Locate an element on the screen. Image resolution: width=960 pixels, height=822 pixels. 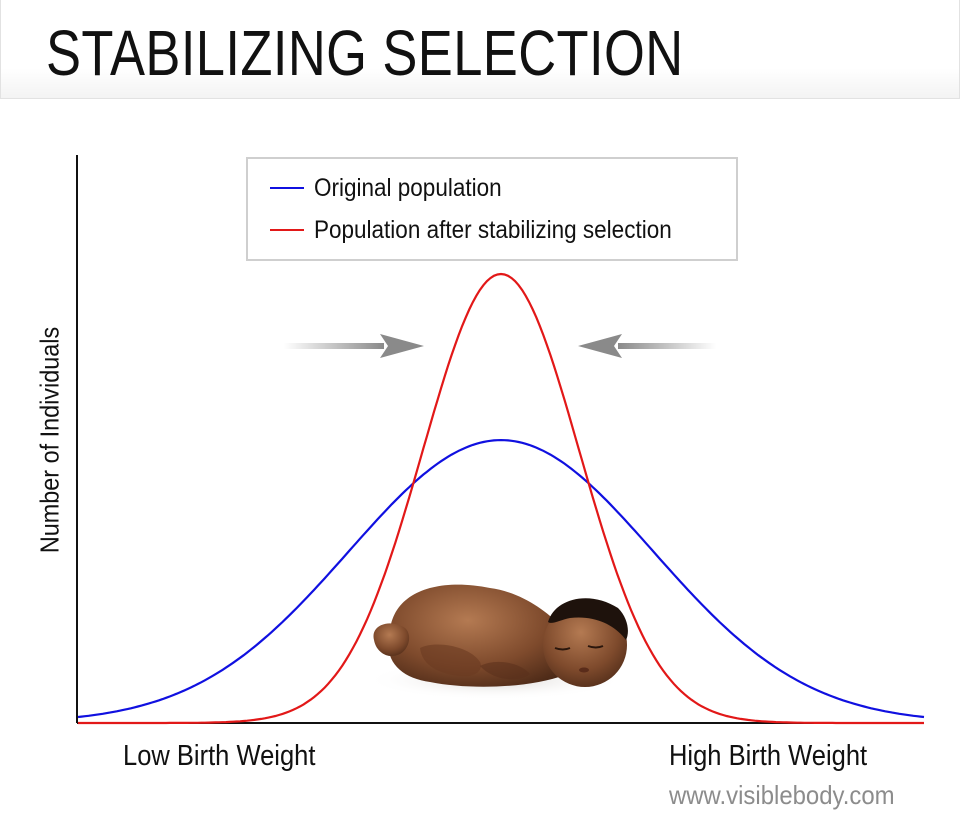
header-border-left is located at coordinates (0, 49).